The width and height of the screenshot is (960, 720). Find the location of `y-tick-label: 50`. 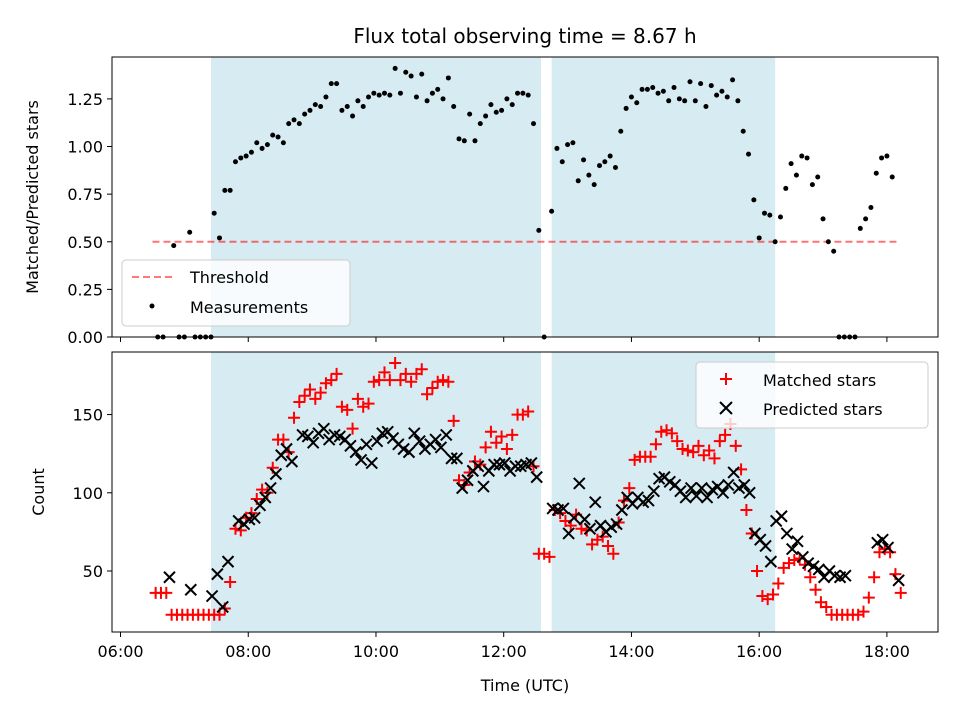

y-tick-label: 50 is located at coordinates (93, 571).